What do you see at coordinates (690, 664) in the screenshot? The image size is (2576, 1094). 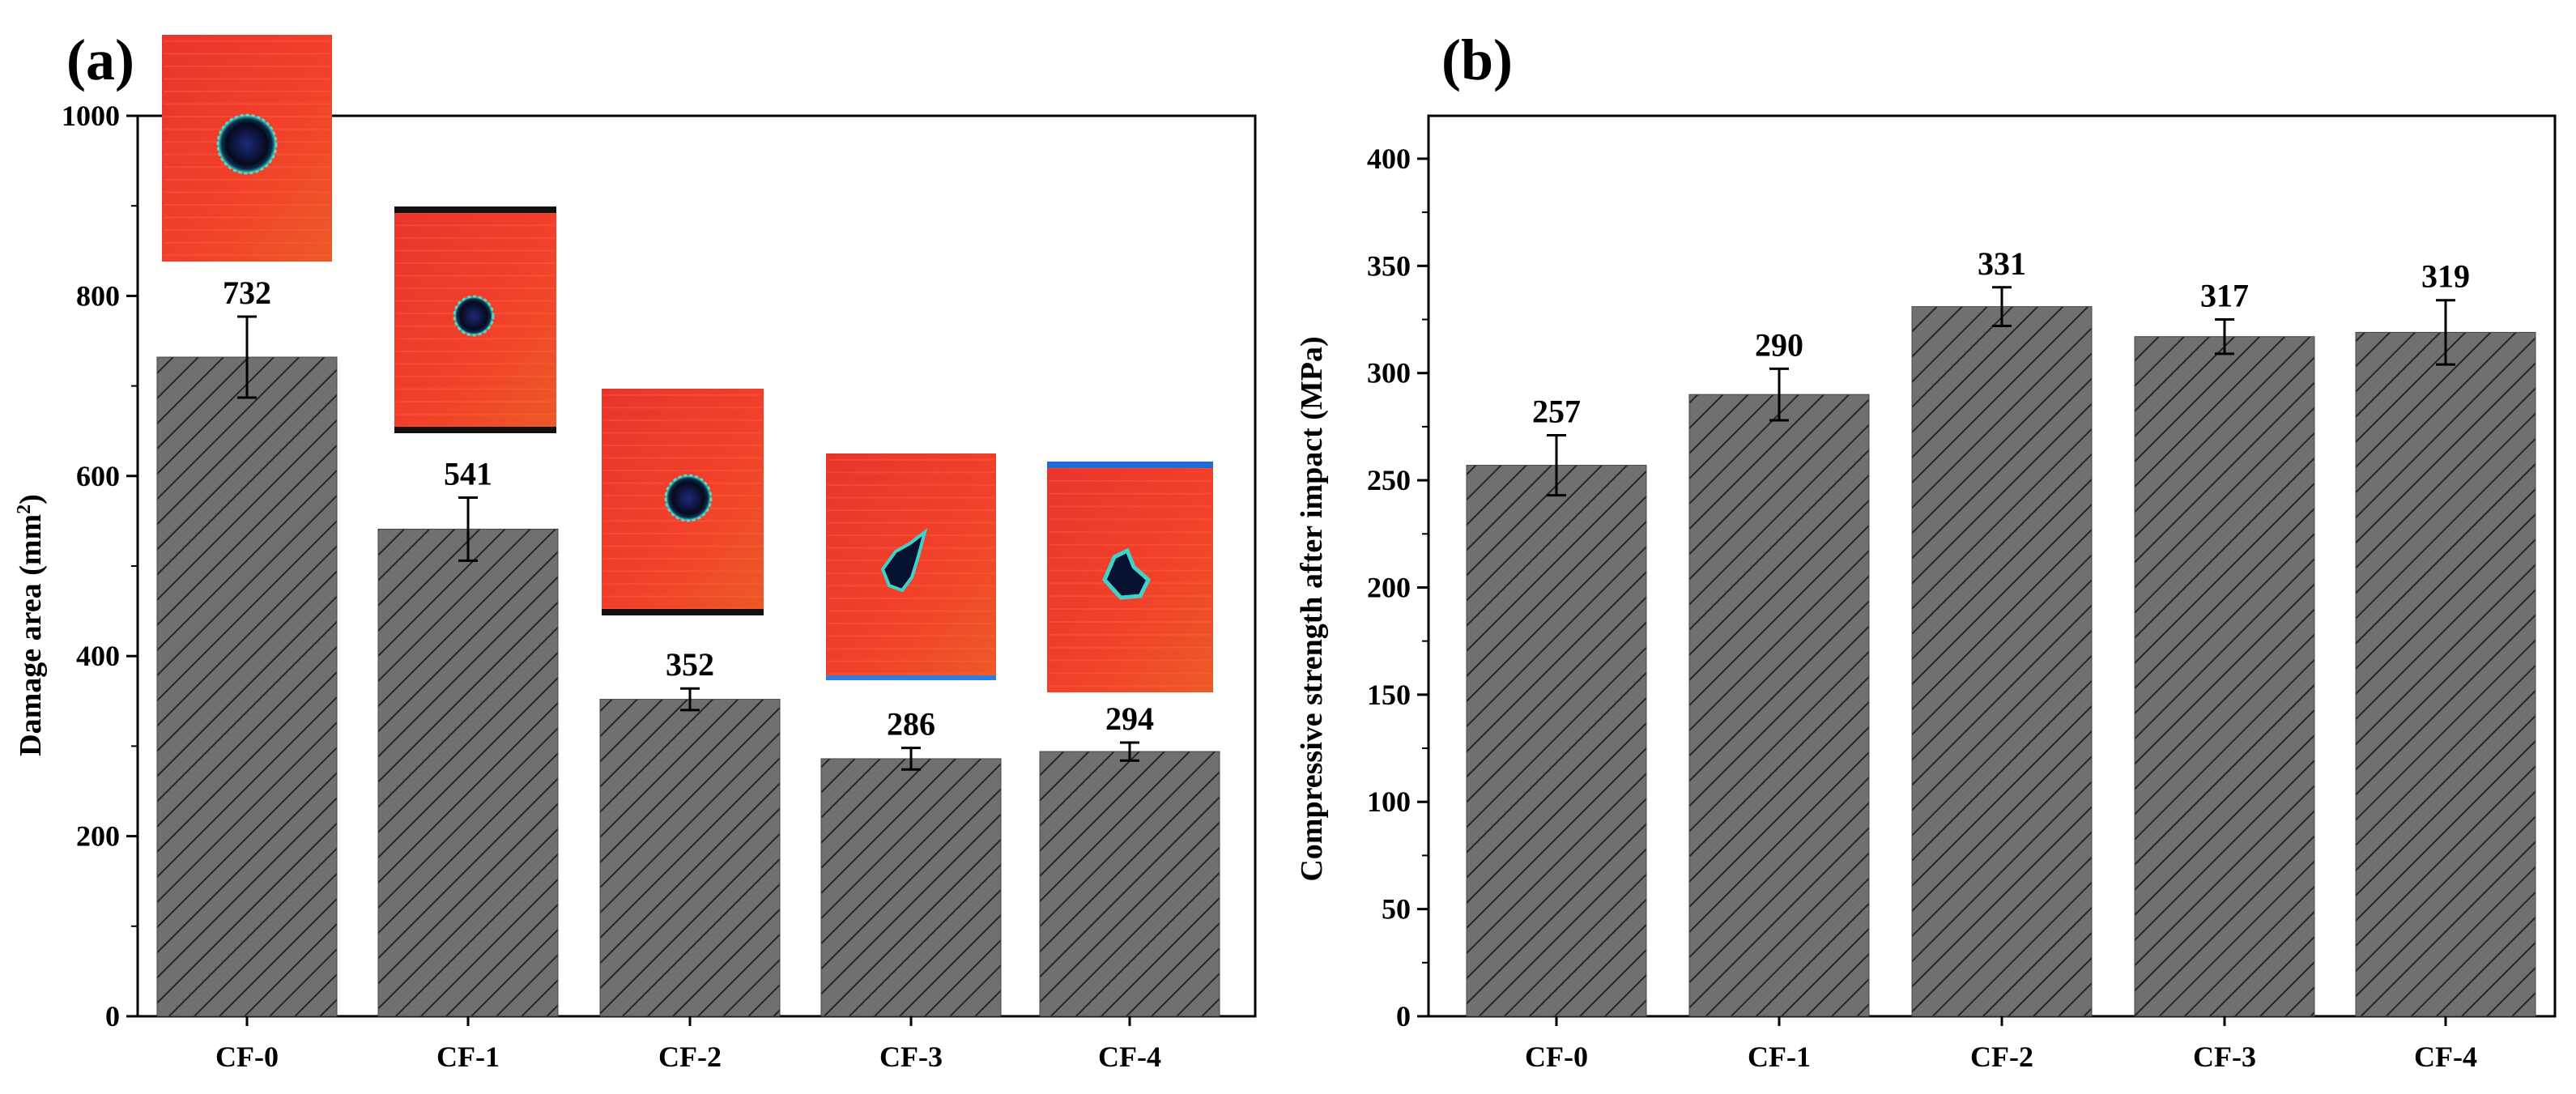 I see `panel-a-value-label: 352` at bounding box center [690, 664].